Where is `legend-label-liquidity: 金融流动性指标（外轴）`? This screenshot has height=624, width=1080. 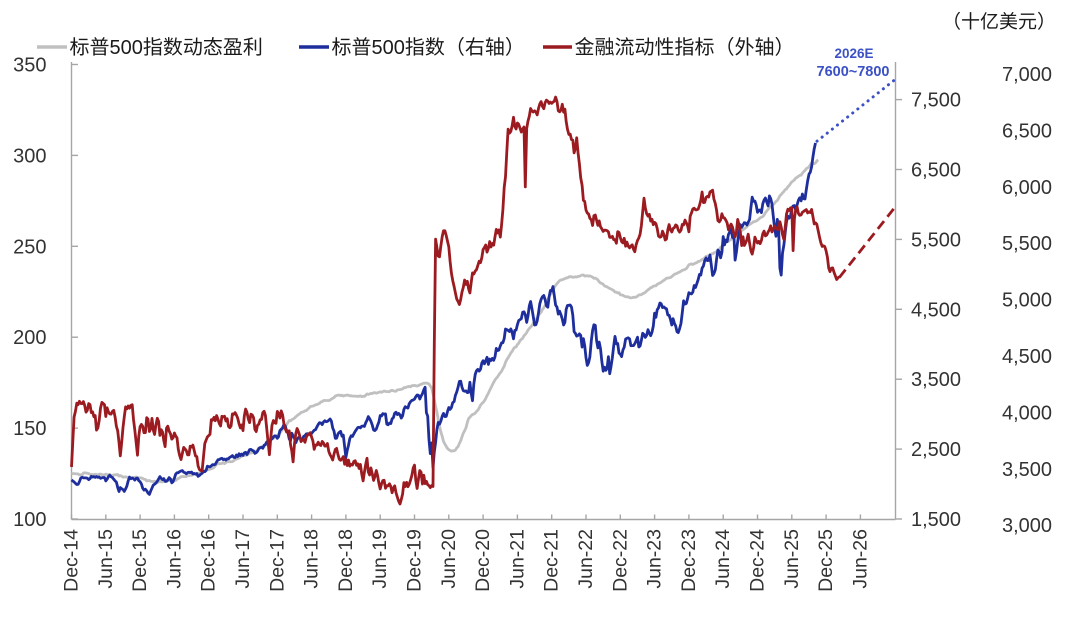 legend-label-liquidity: 金融流动性指标（外轴） is located at coordinates (685, 45).